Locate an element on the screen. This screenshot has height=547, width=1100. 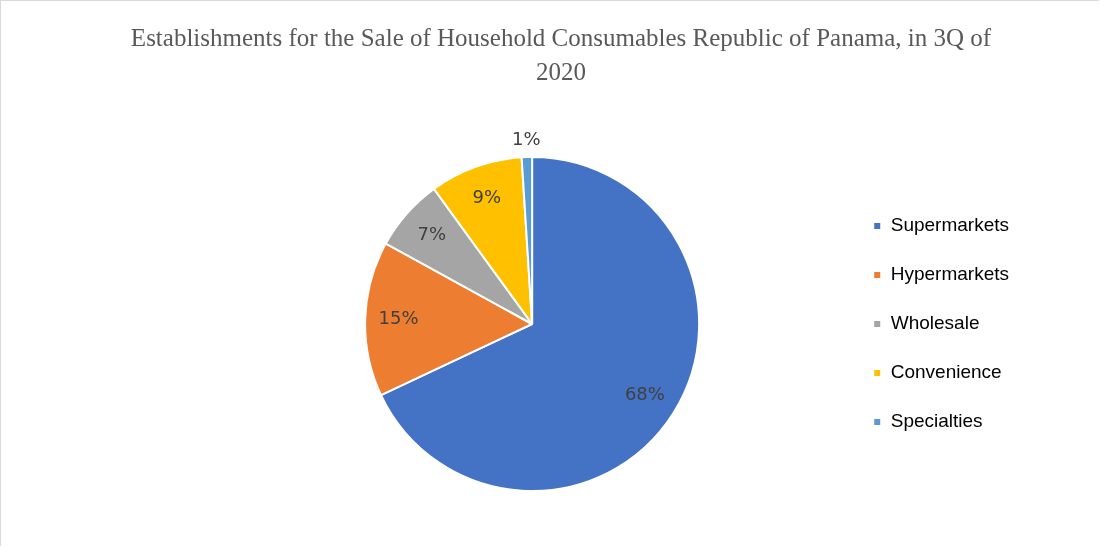
legend-label: Supermarkets is located at coordinates (950, 225).